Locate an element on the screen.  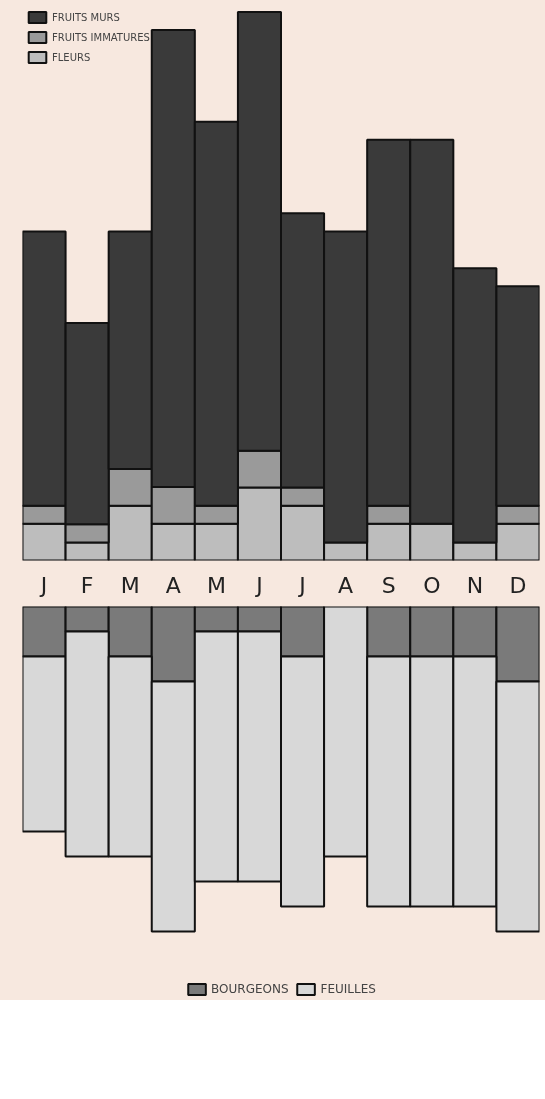
x-tick-label: N is located at coordinates (475, 585).